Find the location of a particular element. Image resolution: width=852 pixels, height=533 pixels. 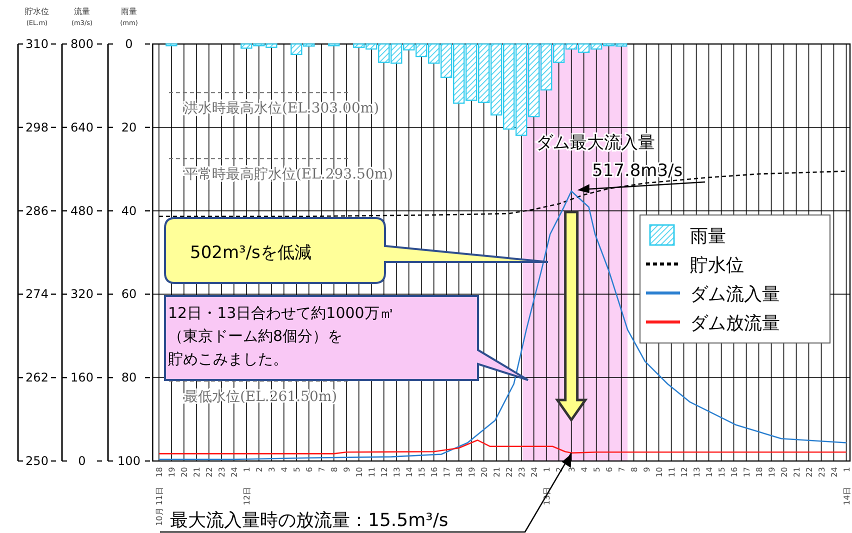

y-tick-label: 320 is located at coordinates (82, 294).